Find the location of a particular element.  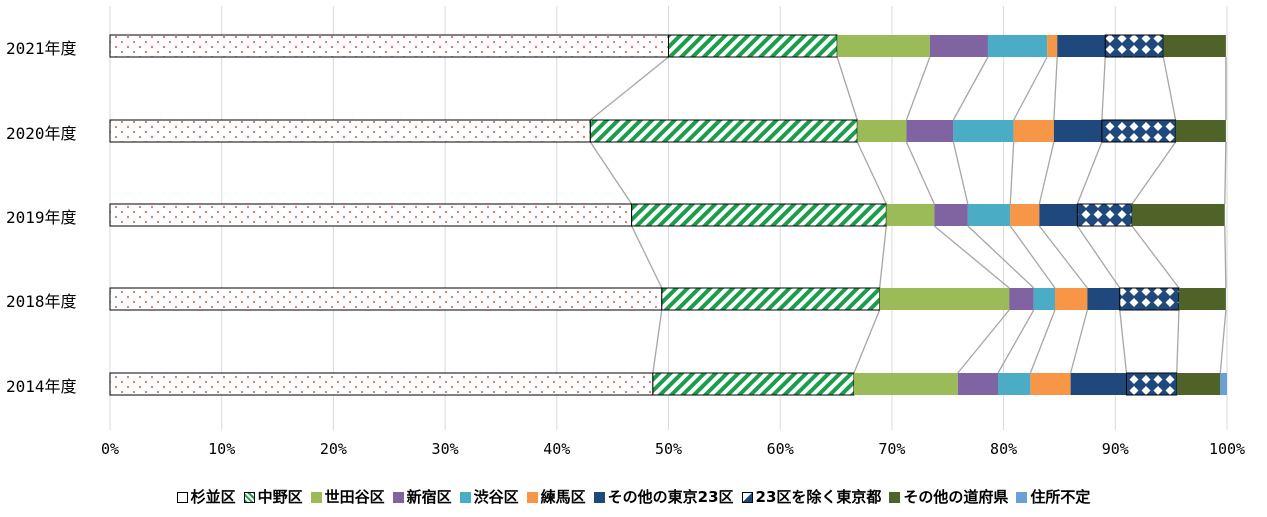

tick-label: 50% is located at coordinates (668, 449).